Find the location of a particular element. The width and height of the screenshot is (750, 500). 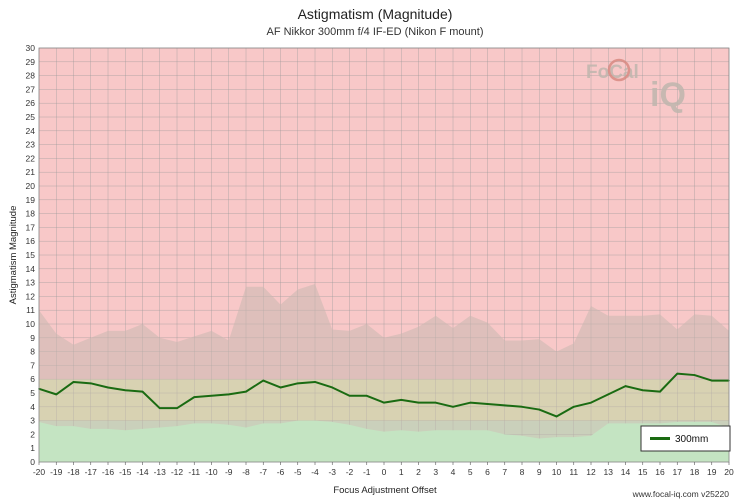

y-tick-label: 25 is located at coordinates (31, 117).